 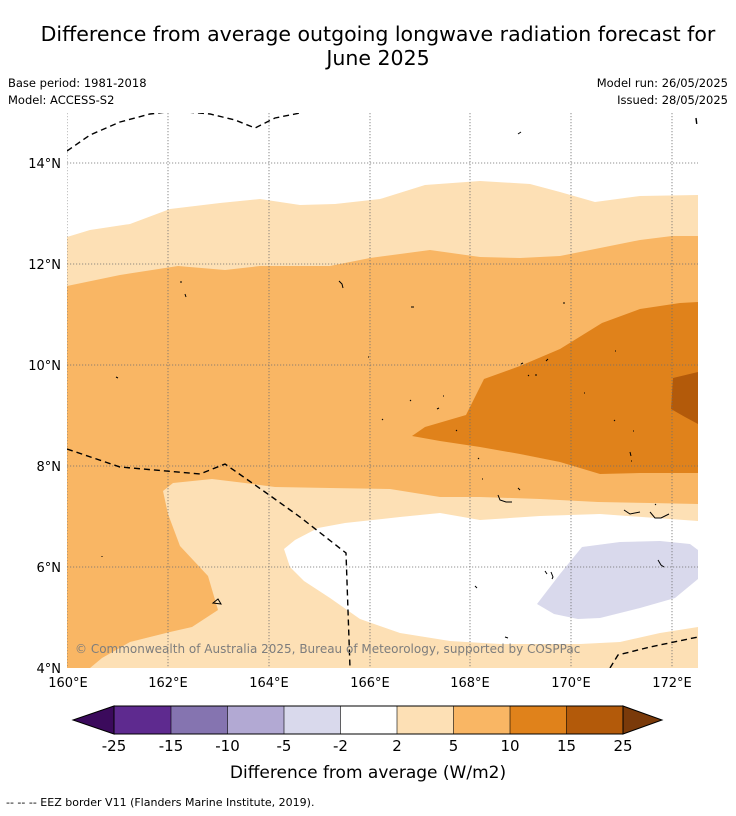 I want to click on colorbar-tick-label: 10, so click(x=509, y=746).